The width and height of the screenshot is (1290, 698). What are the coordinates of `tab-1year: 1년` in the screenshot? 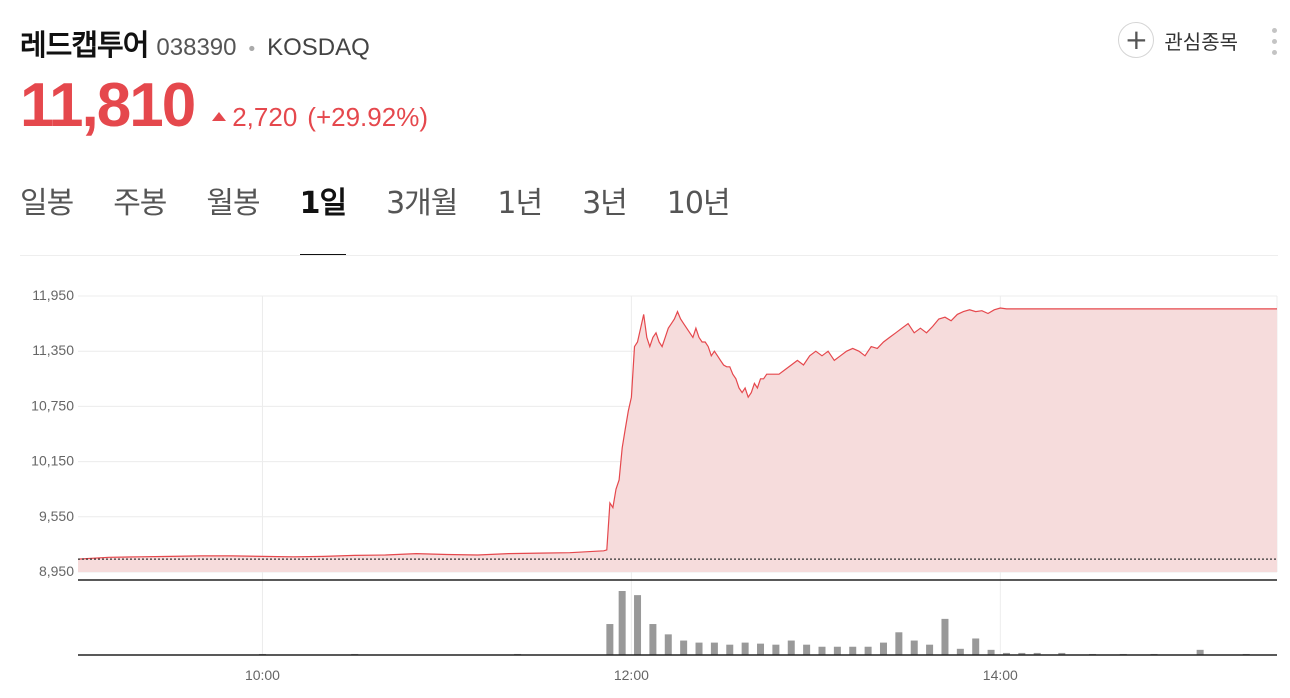 It's located at (520, 203).